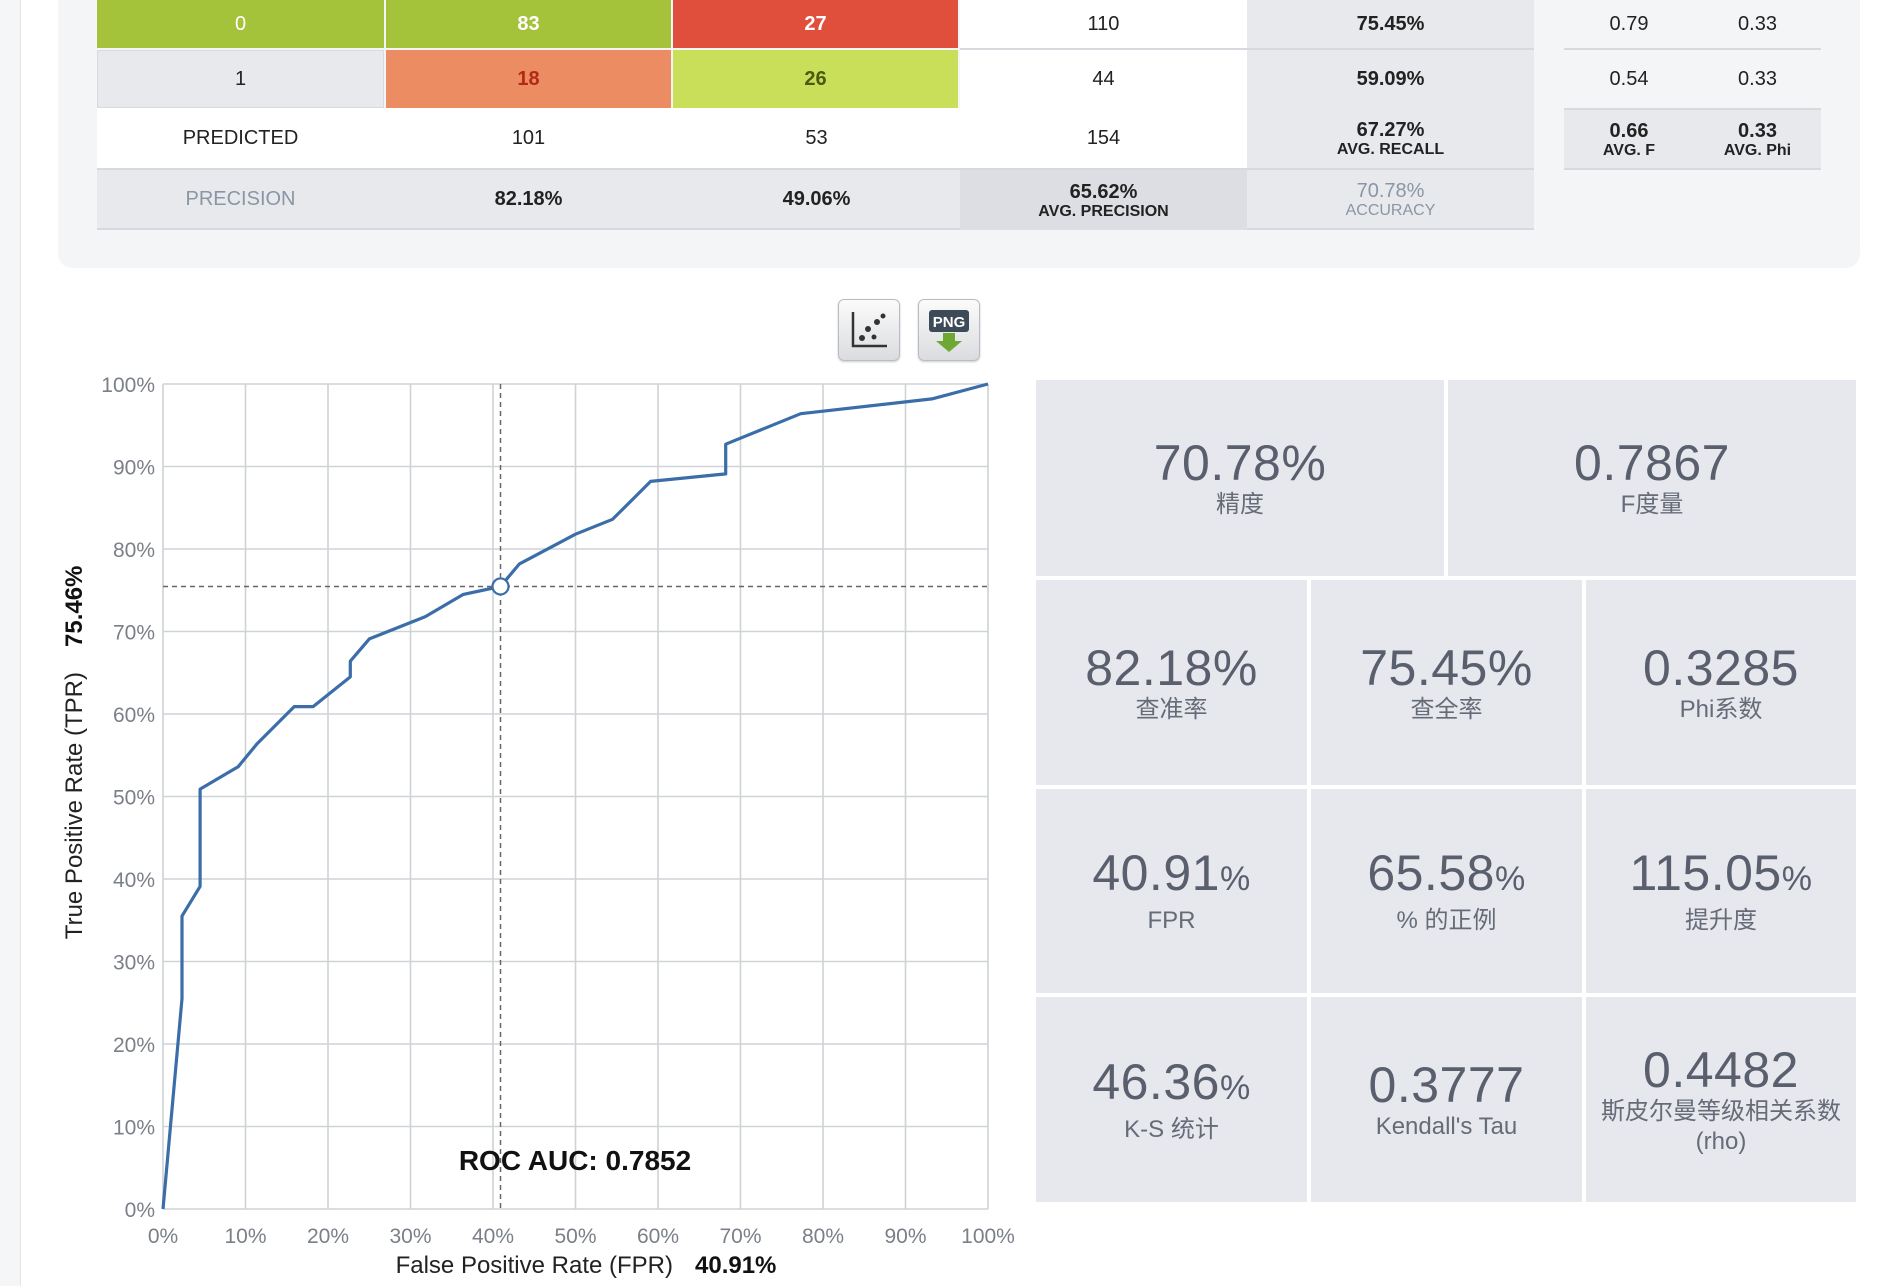 This screenshot has height=1286, width=1900. Describe the element at coordinates (1629, 78) in the screenshot. I see `f-row-1: 0.54` at that location.